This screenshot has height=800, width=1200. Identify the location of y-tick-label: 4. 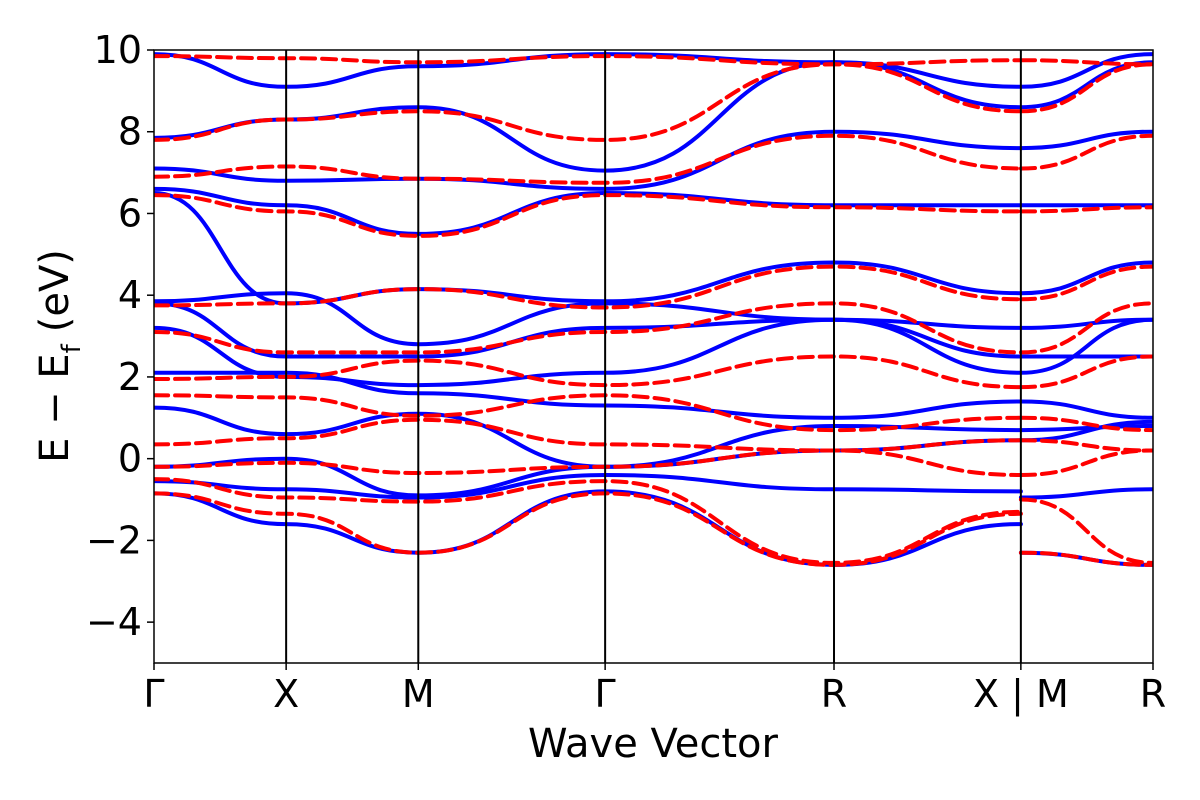
(130, 295).